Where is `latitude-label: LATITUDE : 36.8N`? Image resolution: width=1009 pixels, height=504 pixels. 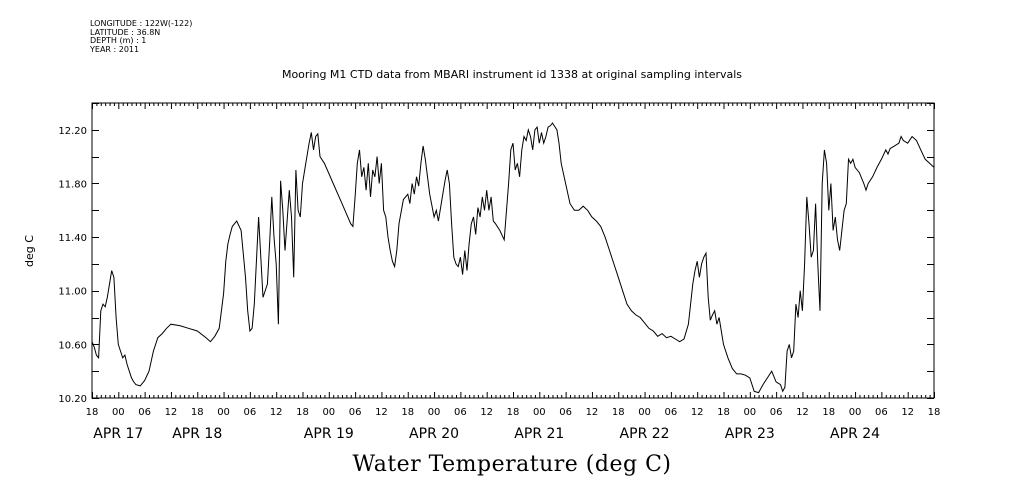
latitude-label: LATITUDE : 36.8N is located at coordinates (125, 32).